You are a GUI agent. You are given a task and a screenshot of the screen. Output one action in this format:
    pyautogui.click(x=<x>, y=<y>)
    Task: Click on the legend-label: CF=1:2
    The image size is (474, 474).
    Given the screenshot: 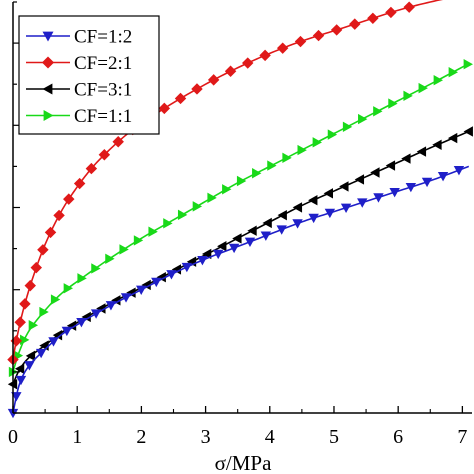 What is the action you would take?
    pyautogui.click(x=103, y=37)
    